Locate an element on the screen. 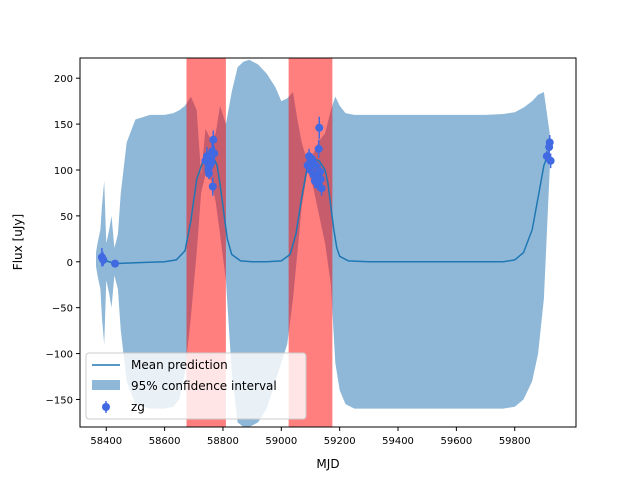  x-axis-label: MJD is located at coordinates (327, 464).